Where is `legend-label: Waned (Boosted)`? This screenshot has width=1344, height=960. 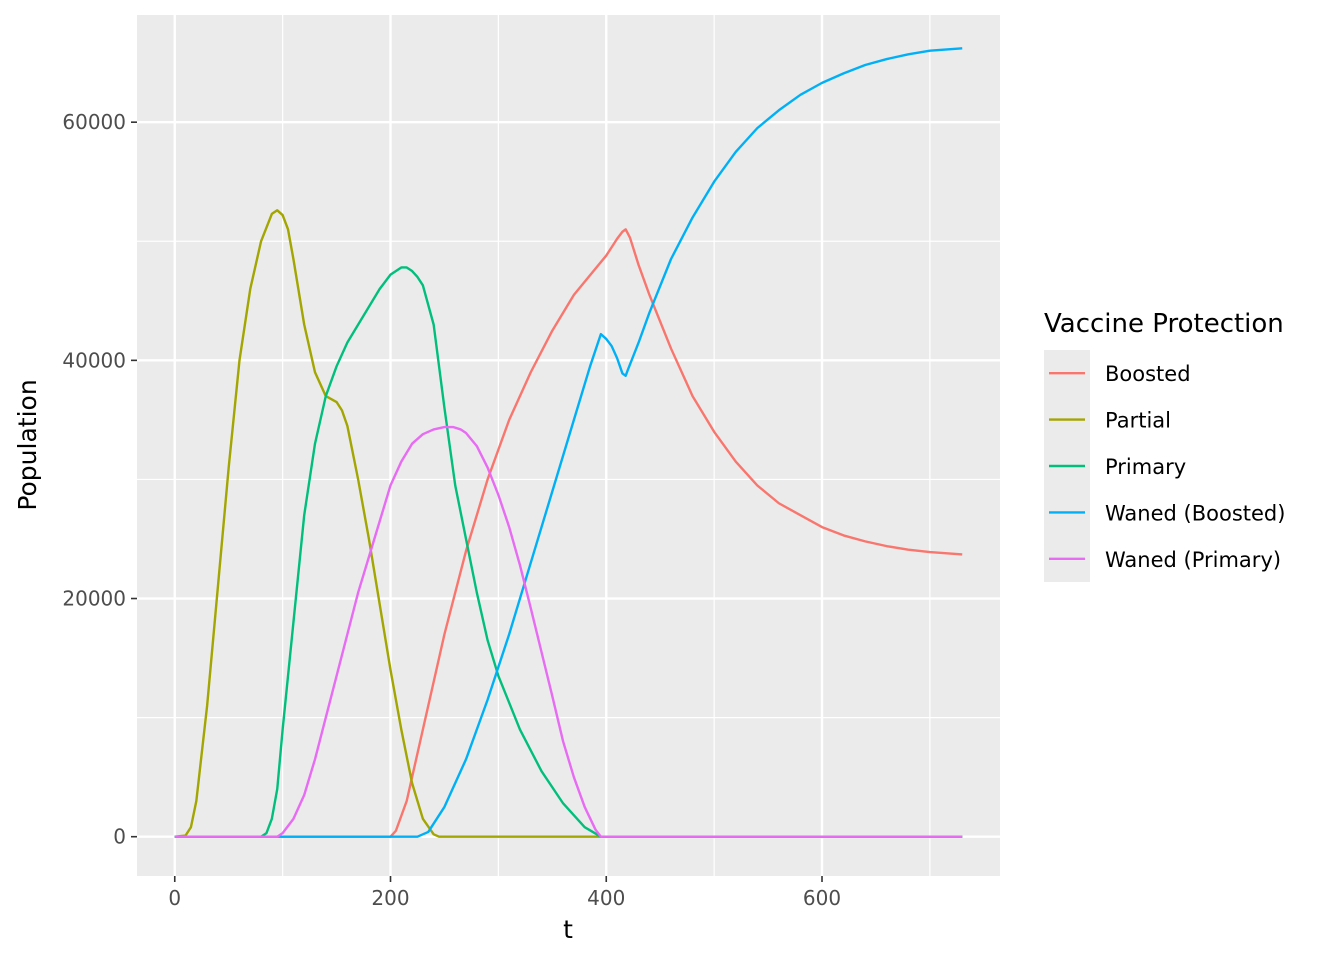 legend-label: Waned (Boosted) is located at coordinates (1195, 513).